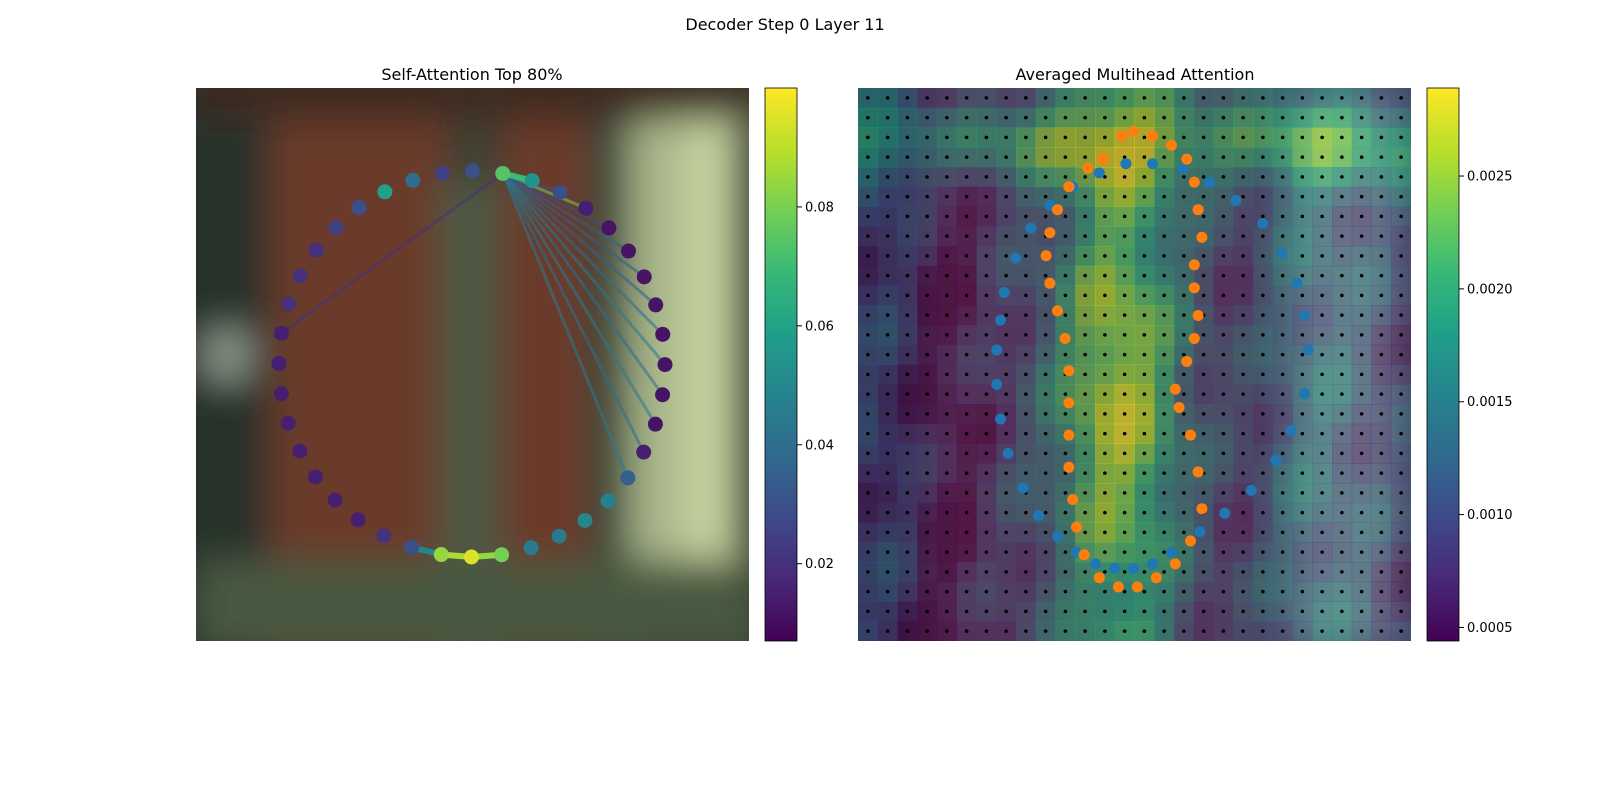  Describe the element at coordinates (1490, 515) in the screenshot. I see `colorbar-tick-label: 0.0010` at that location.